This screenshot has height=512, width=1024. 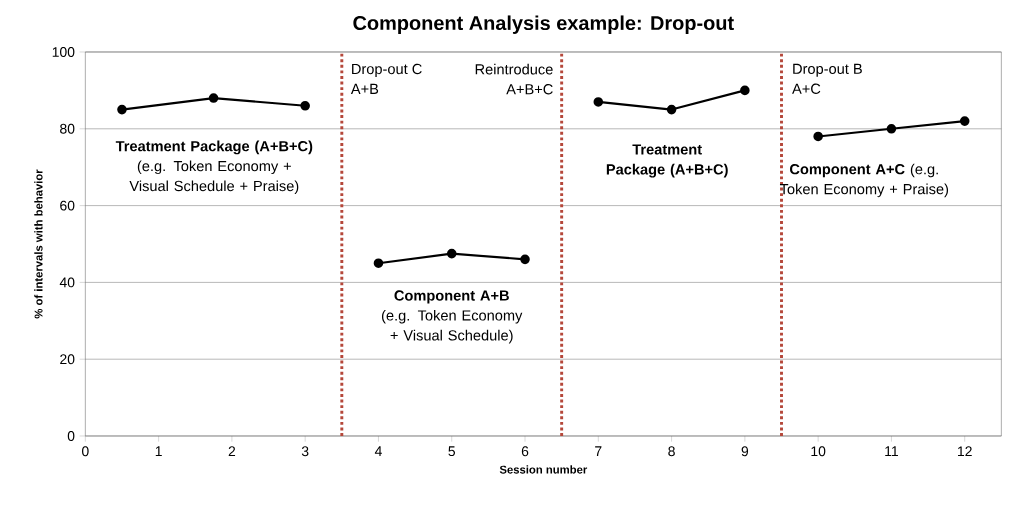 What do you see at coordinates (67, 359) in the screenshot?
I see `y-tick-label: 20` at bounding box center [67, 359].